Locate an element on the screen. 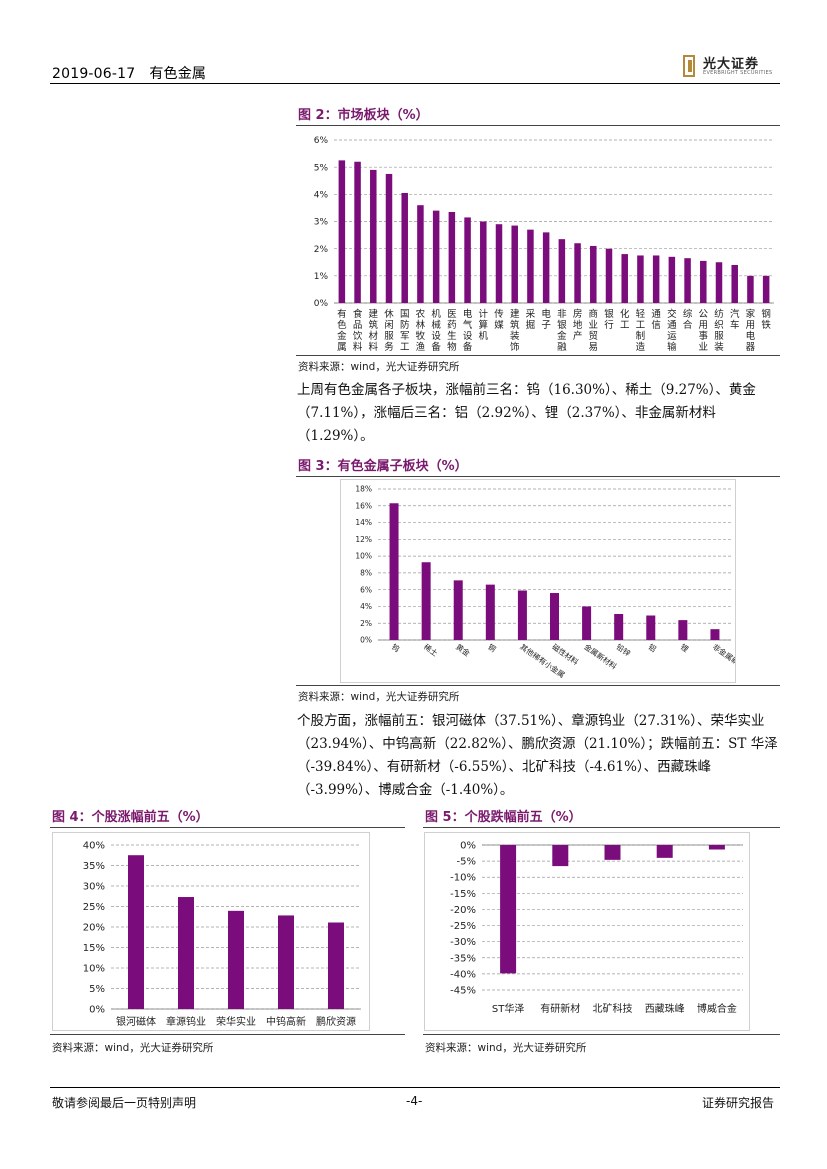  fig2-source-rule is located at coordinates (538, 355).